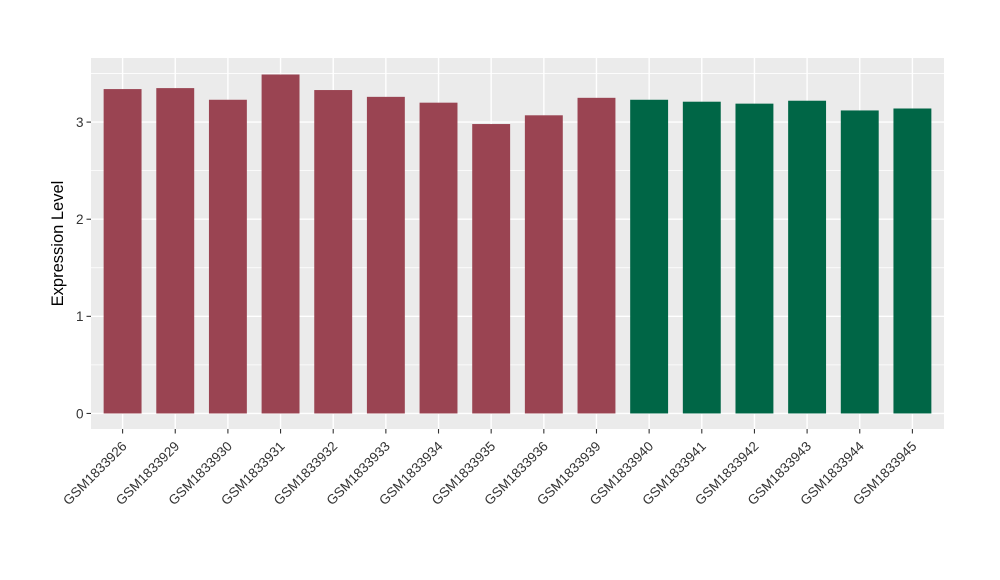  What do you see at coordinates (543, 264) in the screenshot?
I see `bar-GSM1833936` at bounding box center [543, 264].